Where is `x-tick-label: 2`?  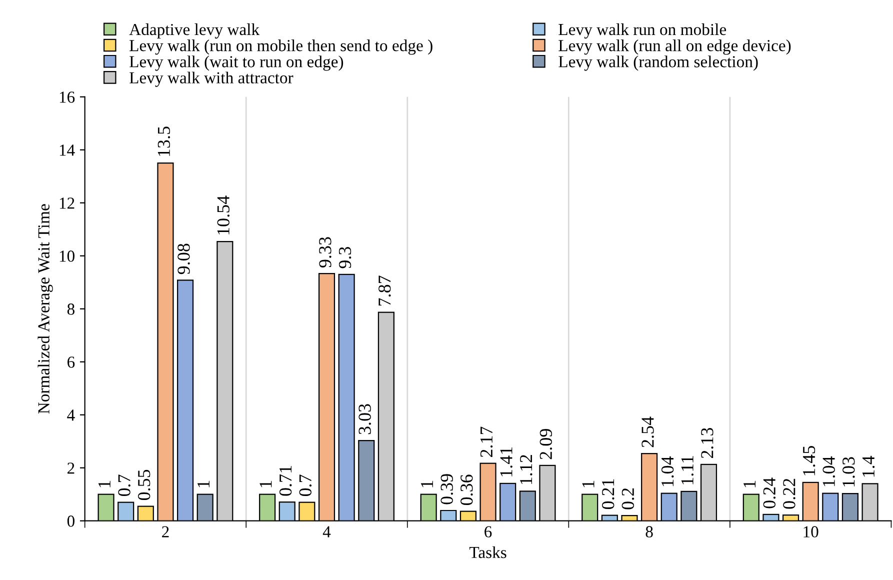
x-tick-label: 2 is located at coordinates (165, 532).